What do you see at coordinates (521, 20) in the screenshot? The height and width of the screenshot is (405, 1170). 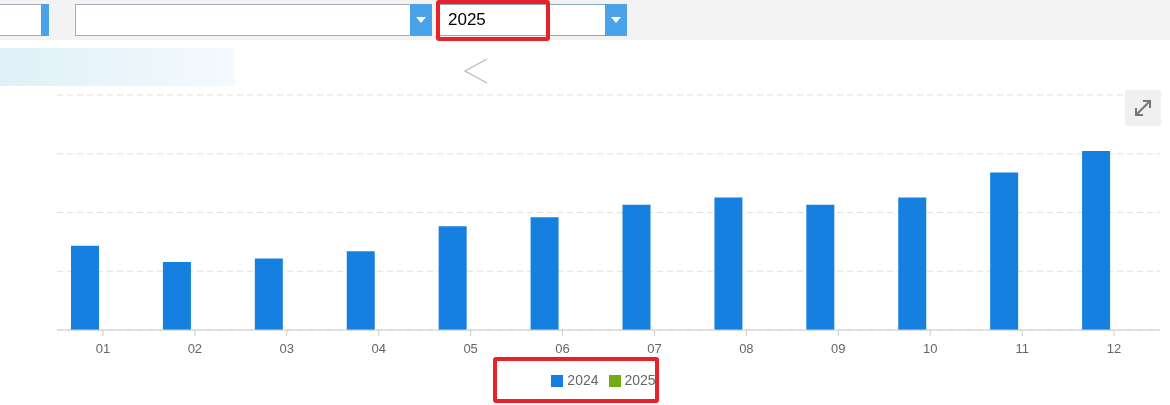 I see `select-field: 2025` at bounding box center [521, 20].